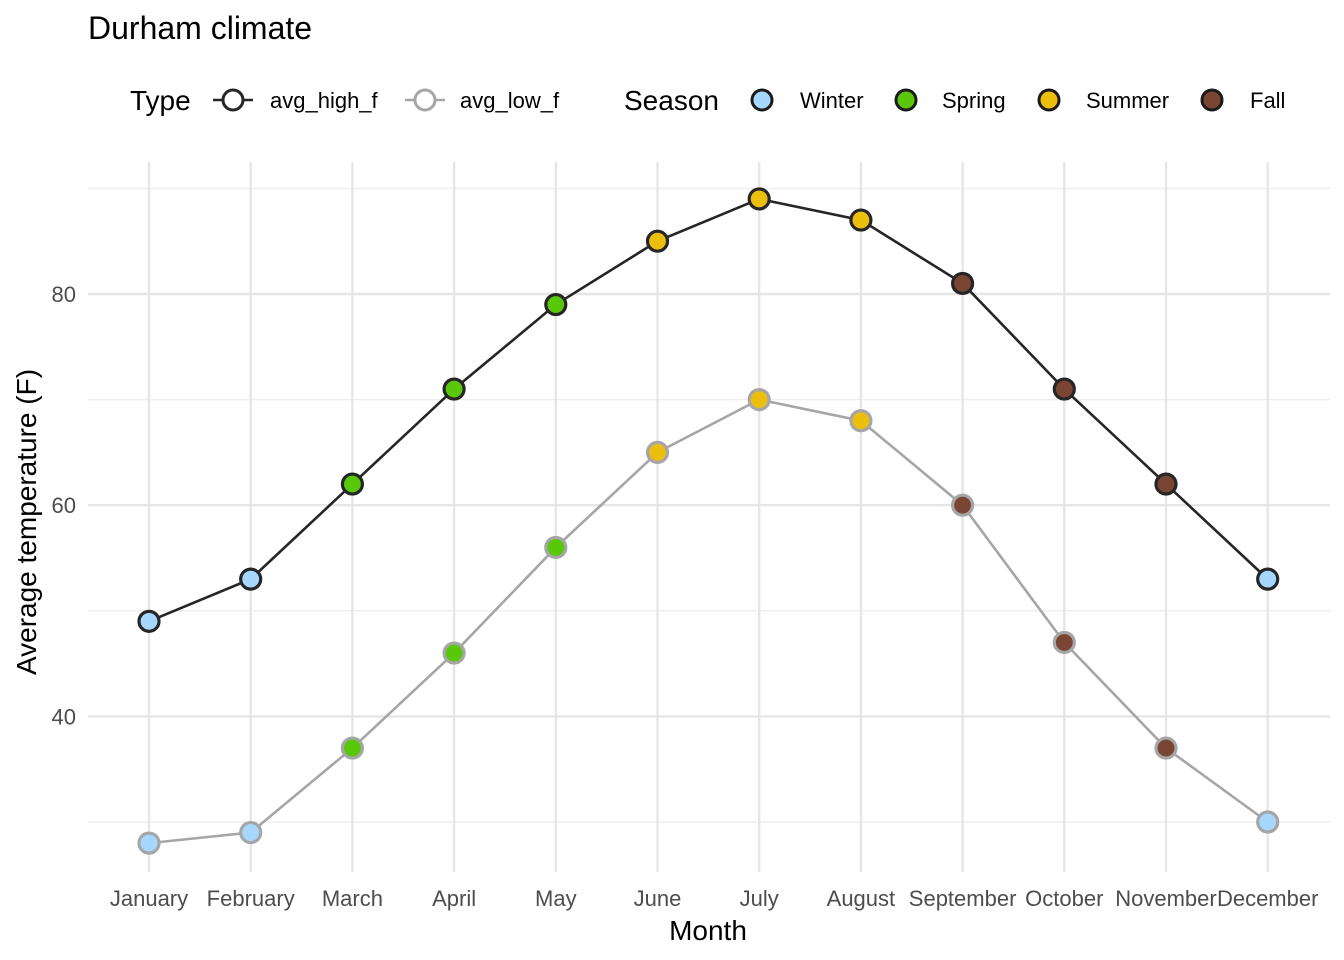 The width and height of the screenshot is (1344, 960). I want to click on point-avg-high-f-april, so click(454, 389).